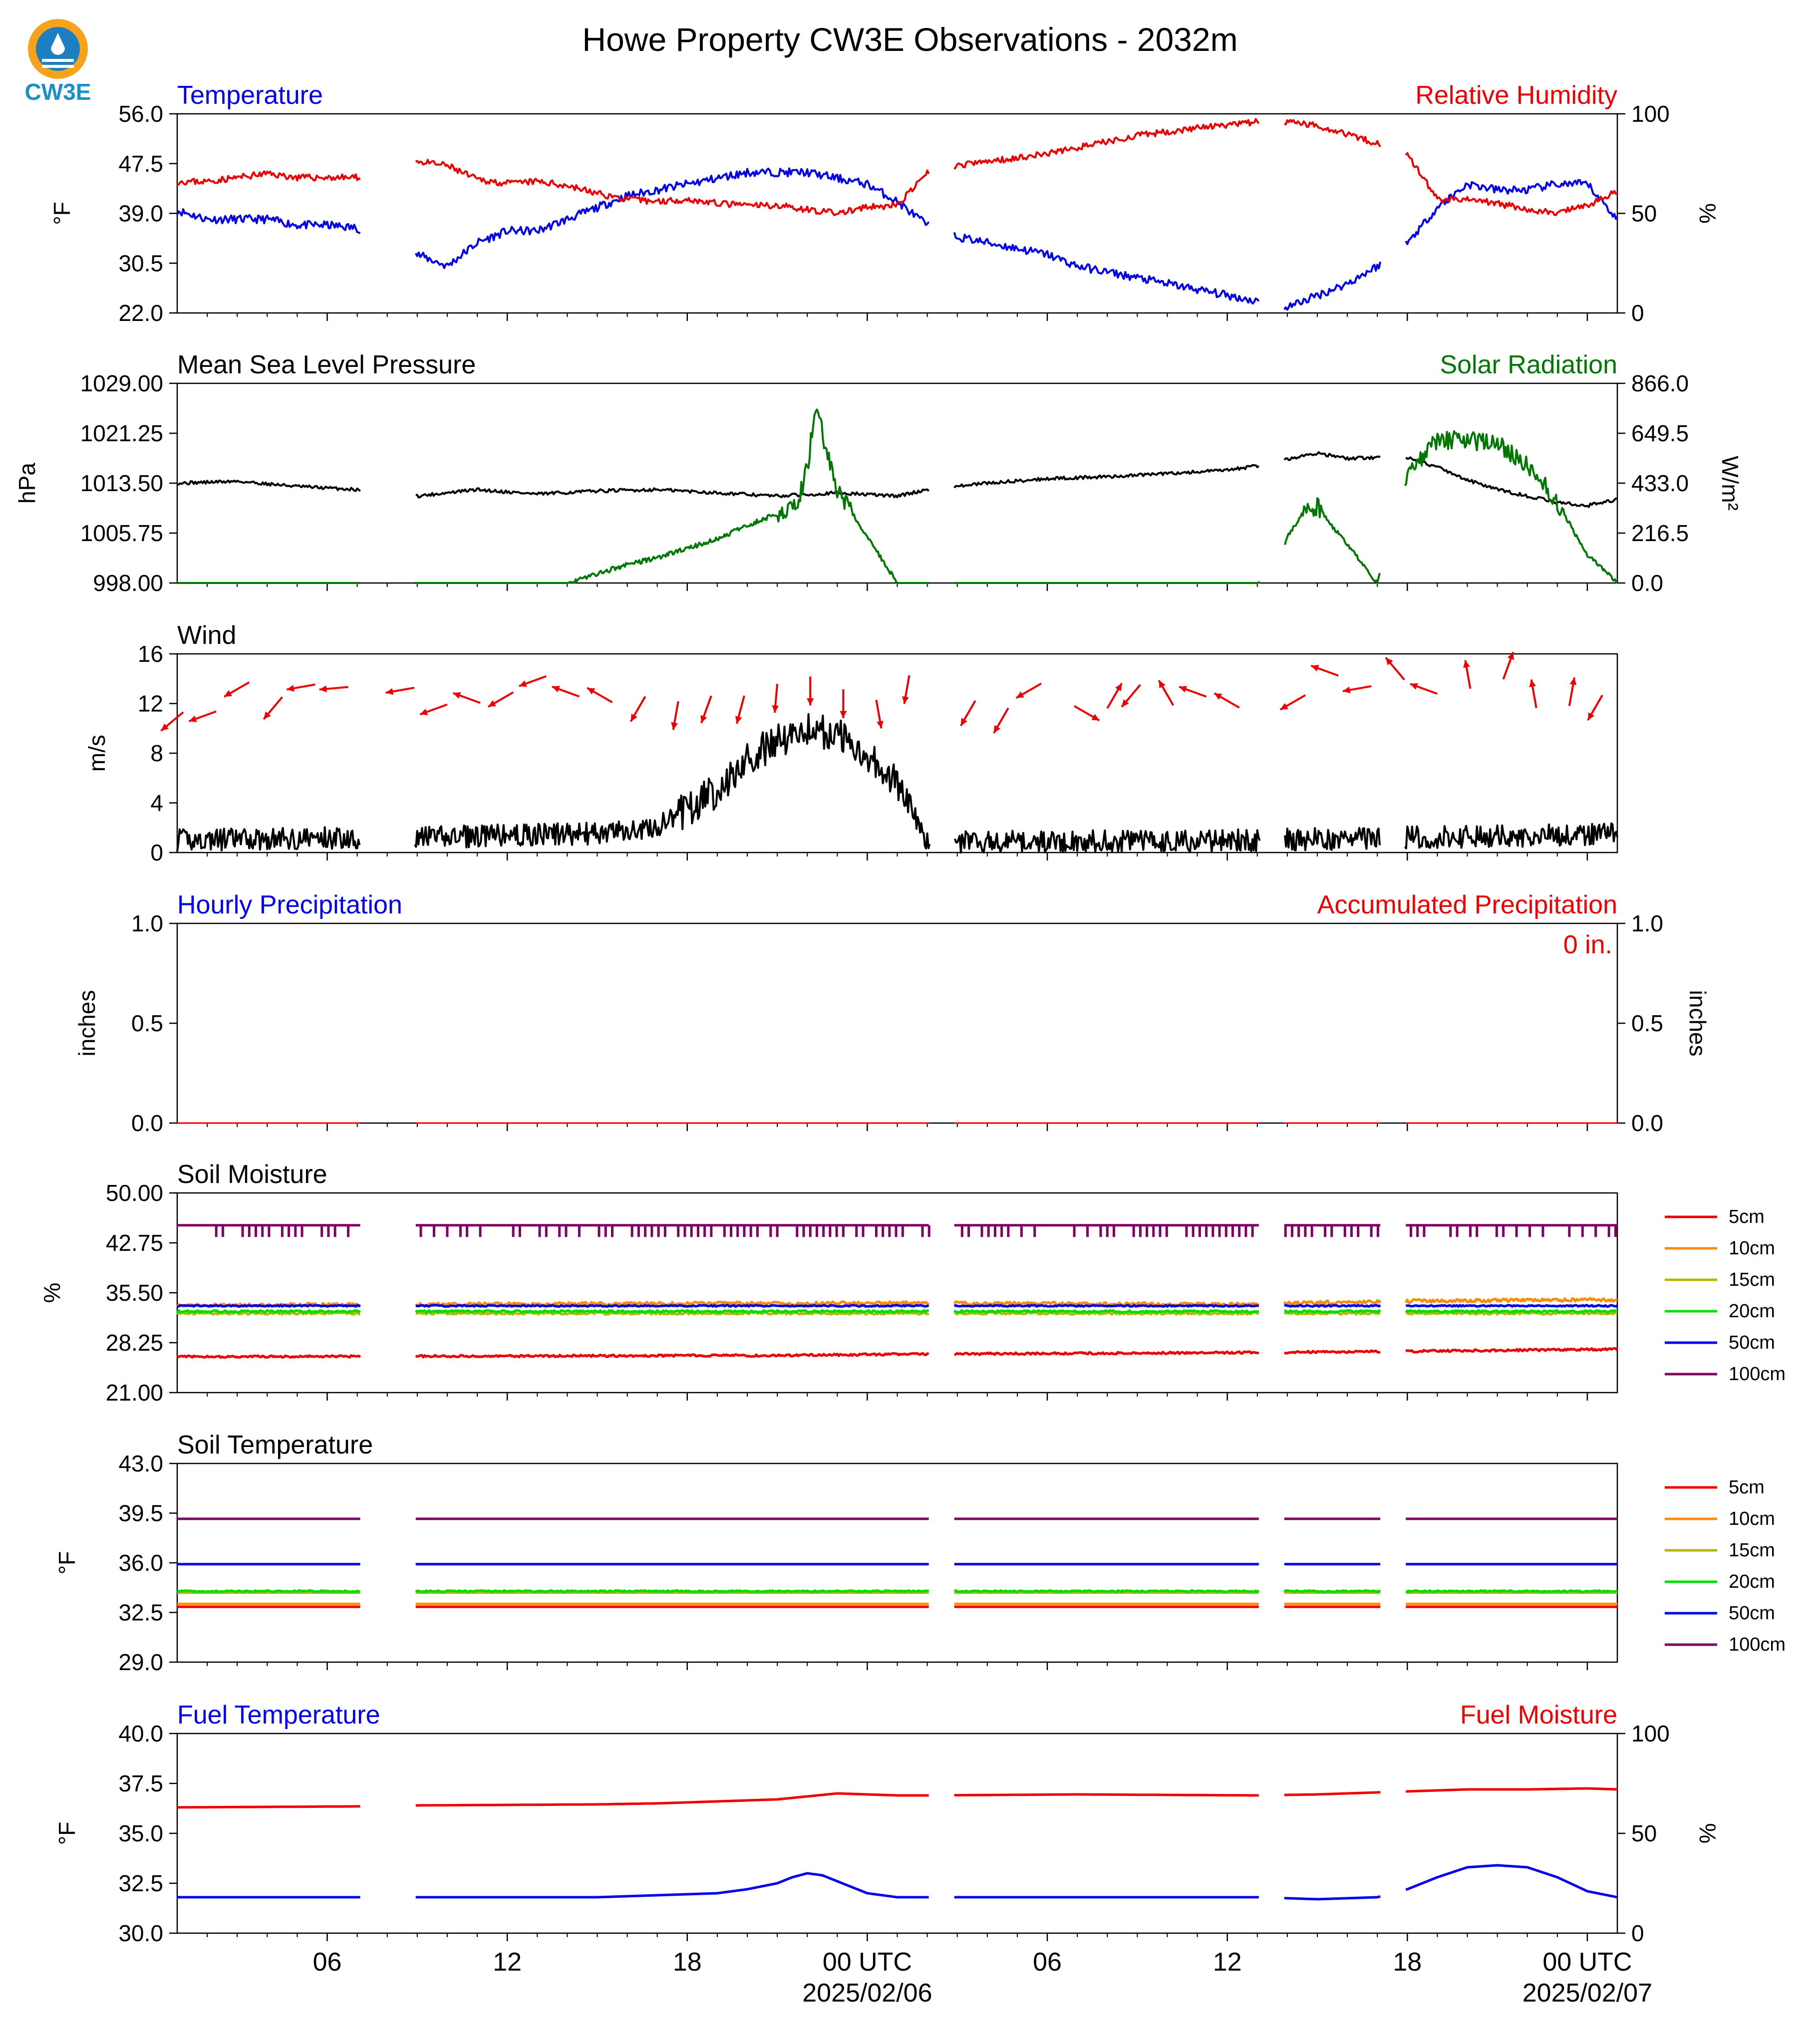 This screenshot has height=2028, width=1820. What do you see at coordinates (140, 263) in the screenshot?
I see `temperature-ytick-label: 30.5` at bounding box center [140, 263].